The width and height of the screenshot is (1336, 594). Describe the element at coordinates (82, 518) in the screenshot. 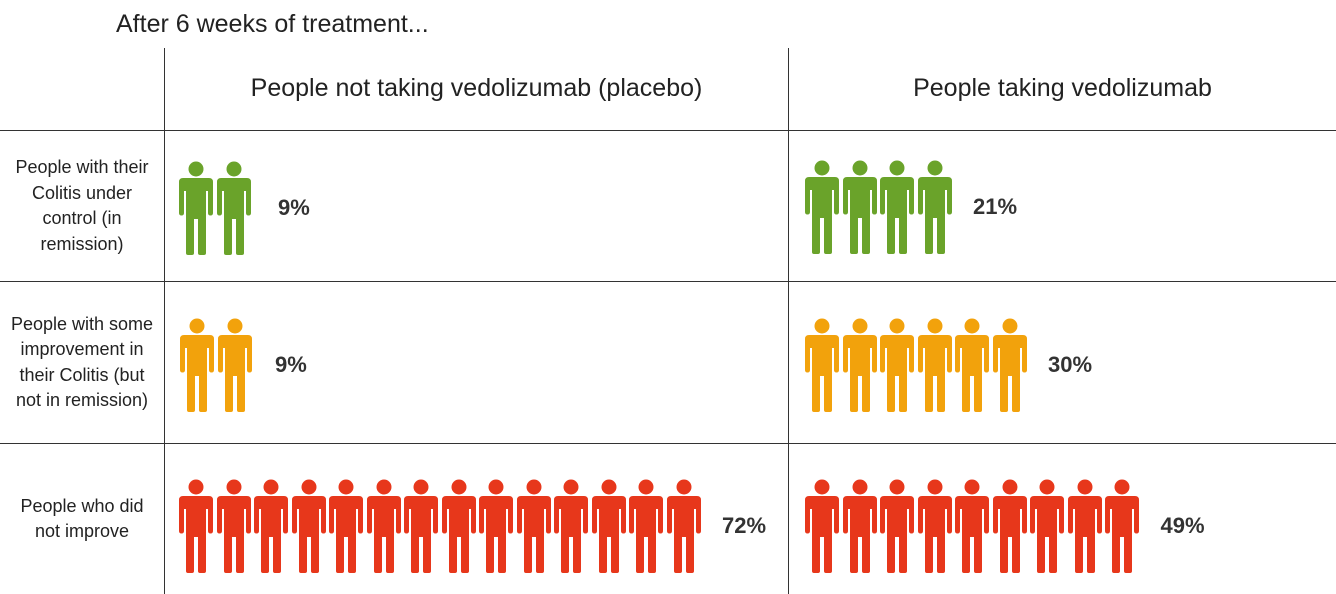

I see `row-label-no-improvement: People who did not improve` at that location.